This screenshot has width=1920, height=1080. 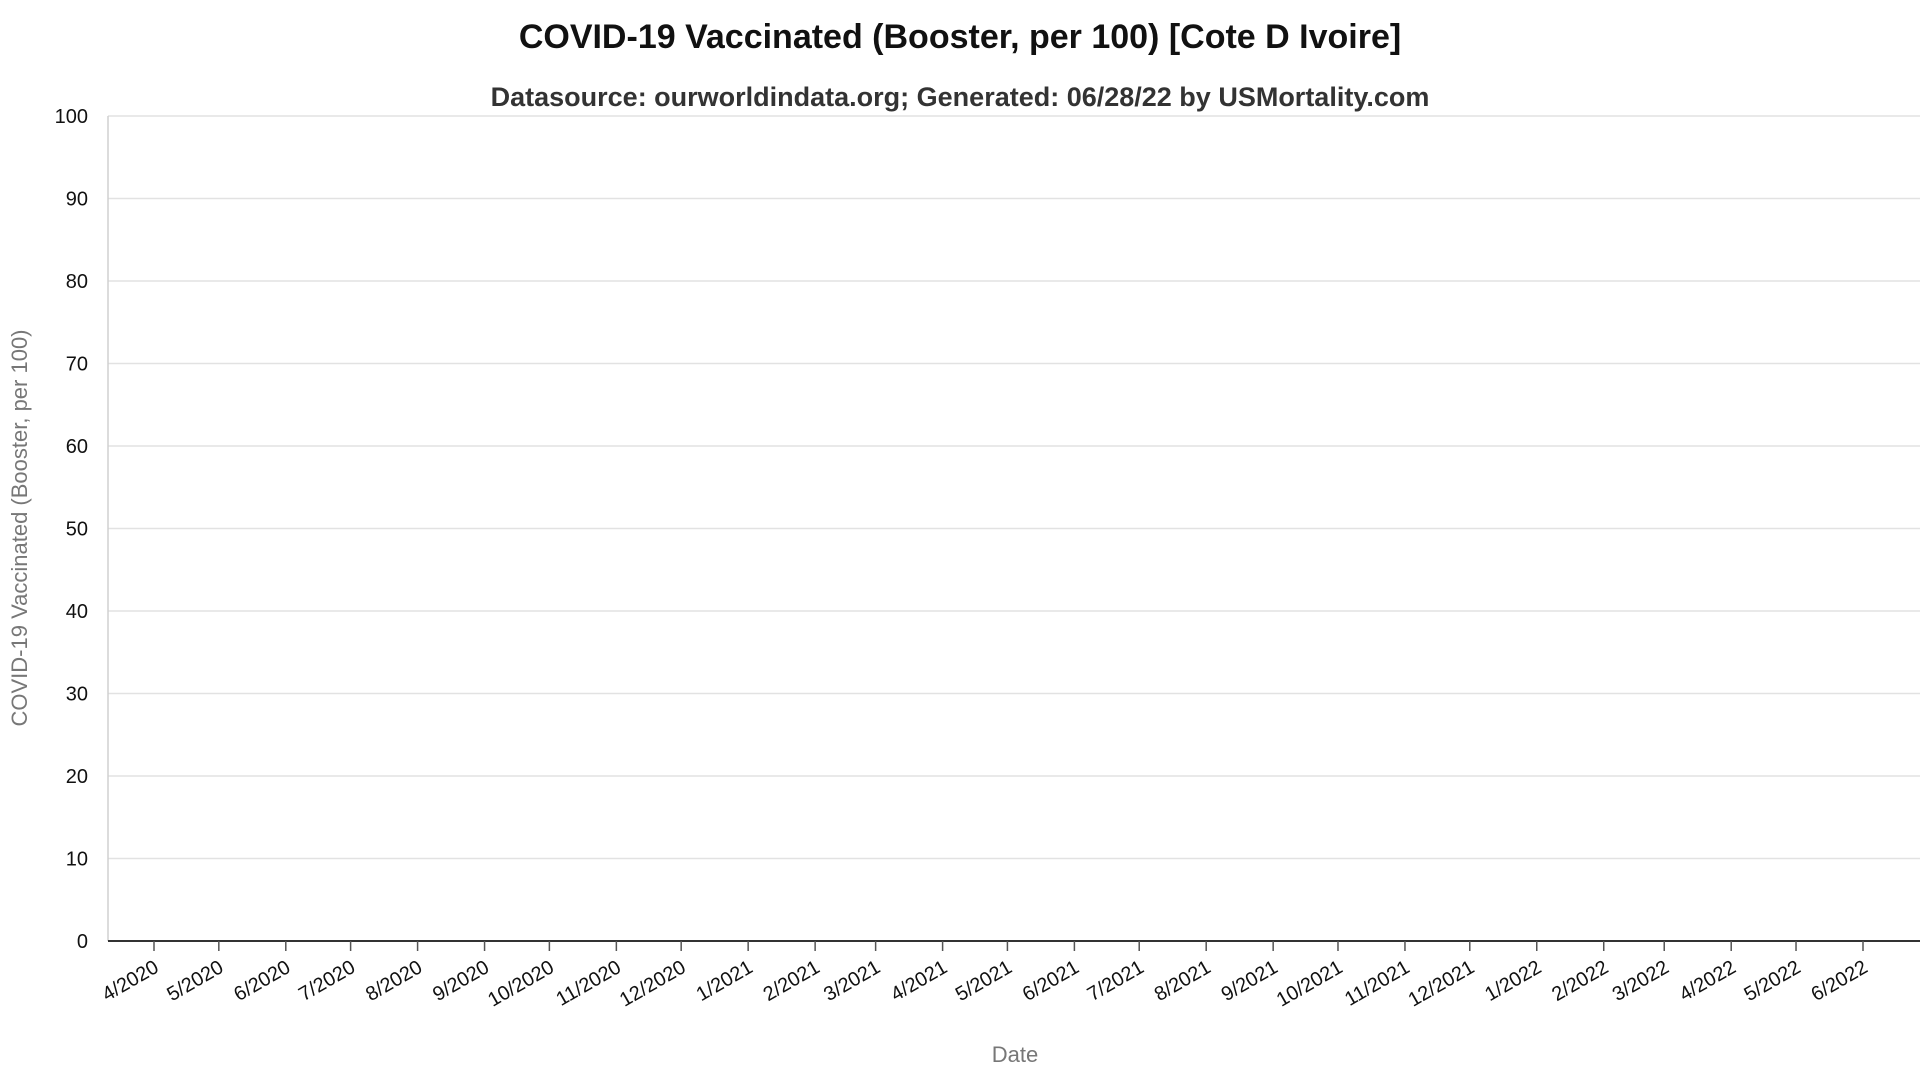 What do you see at coordinates (71, 117) in the screenshot?
I see `y-tick-label: 100` at bounding box center [71, 117].